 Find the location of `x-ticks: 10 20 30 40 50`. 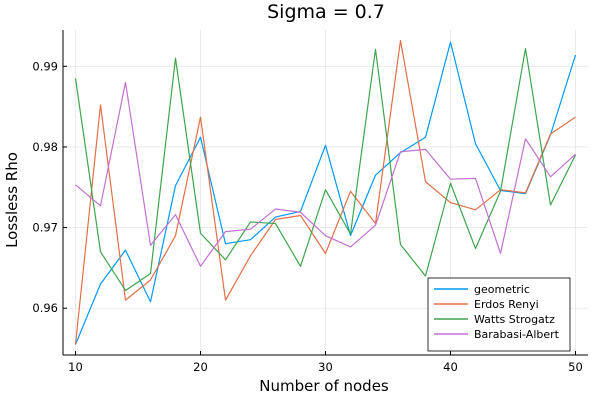

x-ticks: 10 20 30 40 50 is located at coordinates (325, 362).